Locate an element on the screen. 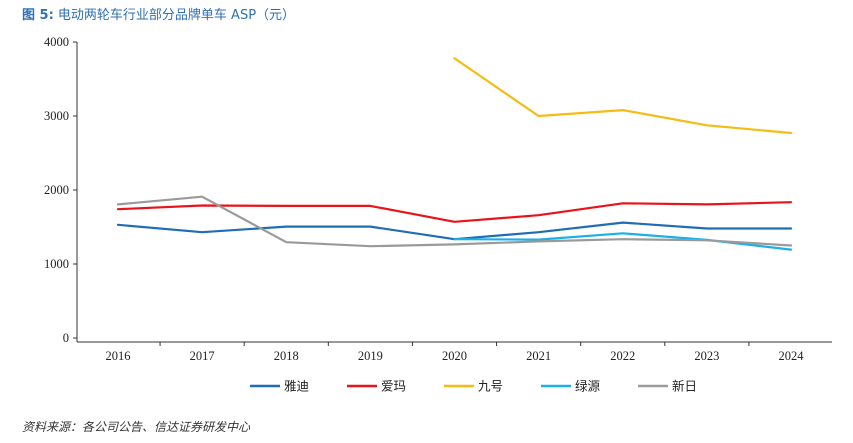 Image resolution: width=853 pixels, height=443 pixels. x-tick-label: 2017 is located at coordinates (202, 356).